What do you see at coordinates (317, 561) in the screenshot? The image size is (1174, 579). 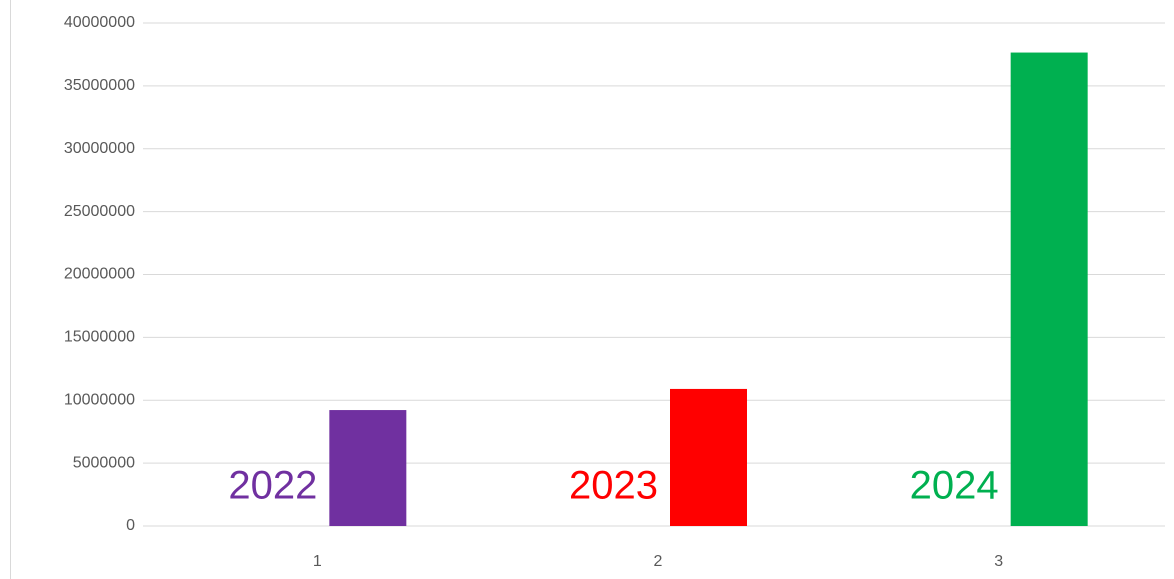 I see `x-tick-label: 1` at bounding box center [317, 561].